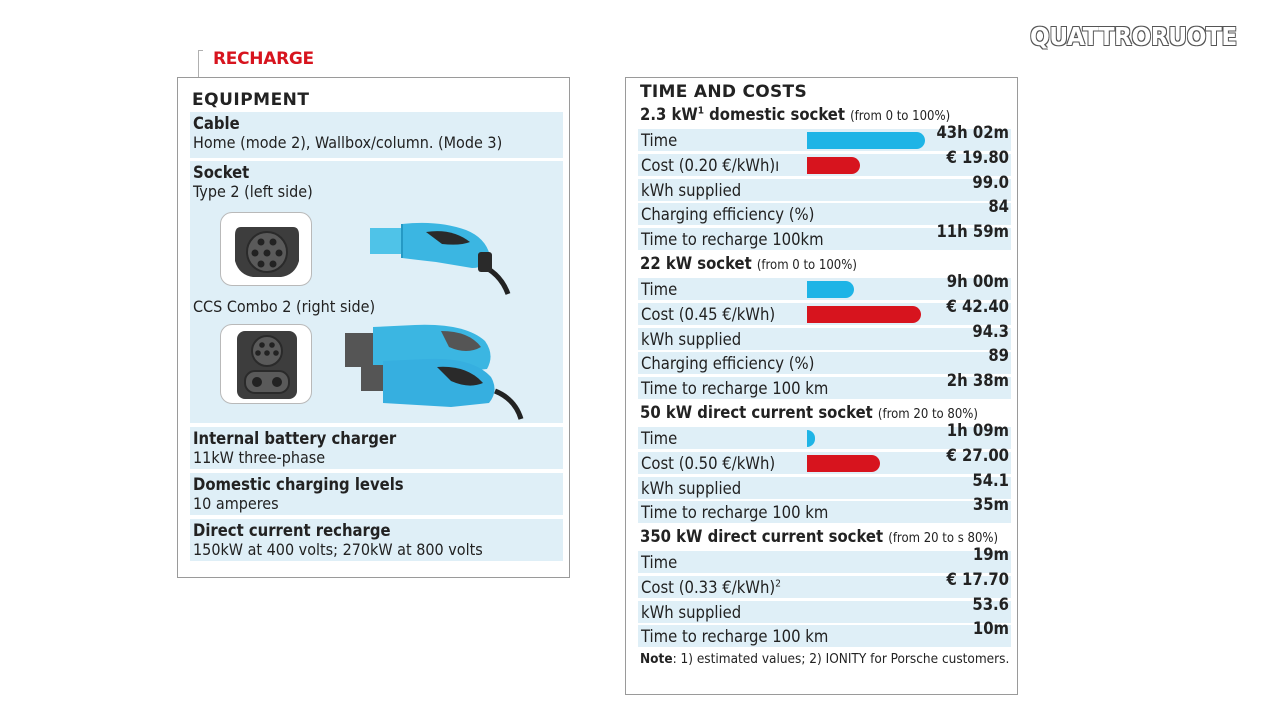 The height and width of the screenshot is (720, 1280). What do you see at coordinates (774, 114) in the screenshot?
I see `section-heading-rest: domestic socket` at bounding box center [774, 114].